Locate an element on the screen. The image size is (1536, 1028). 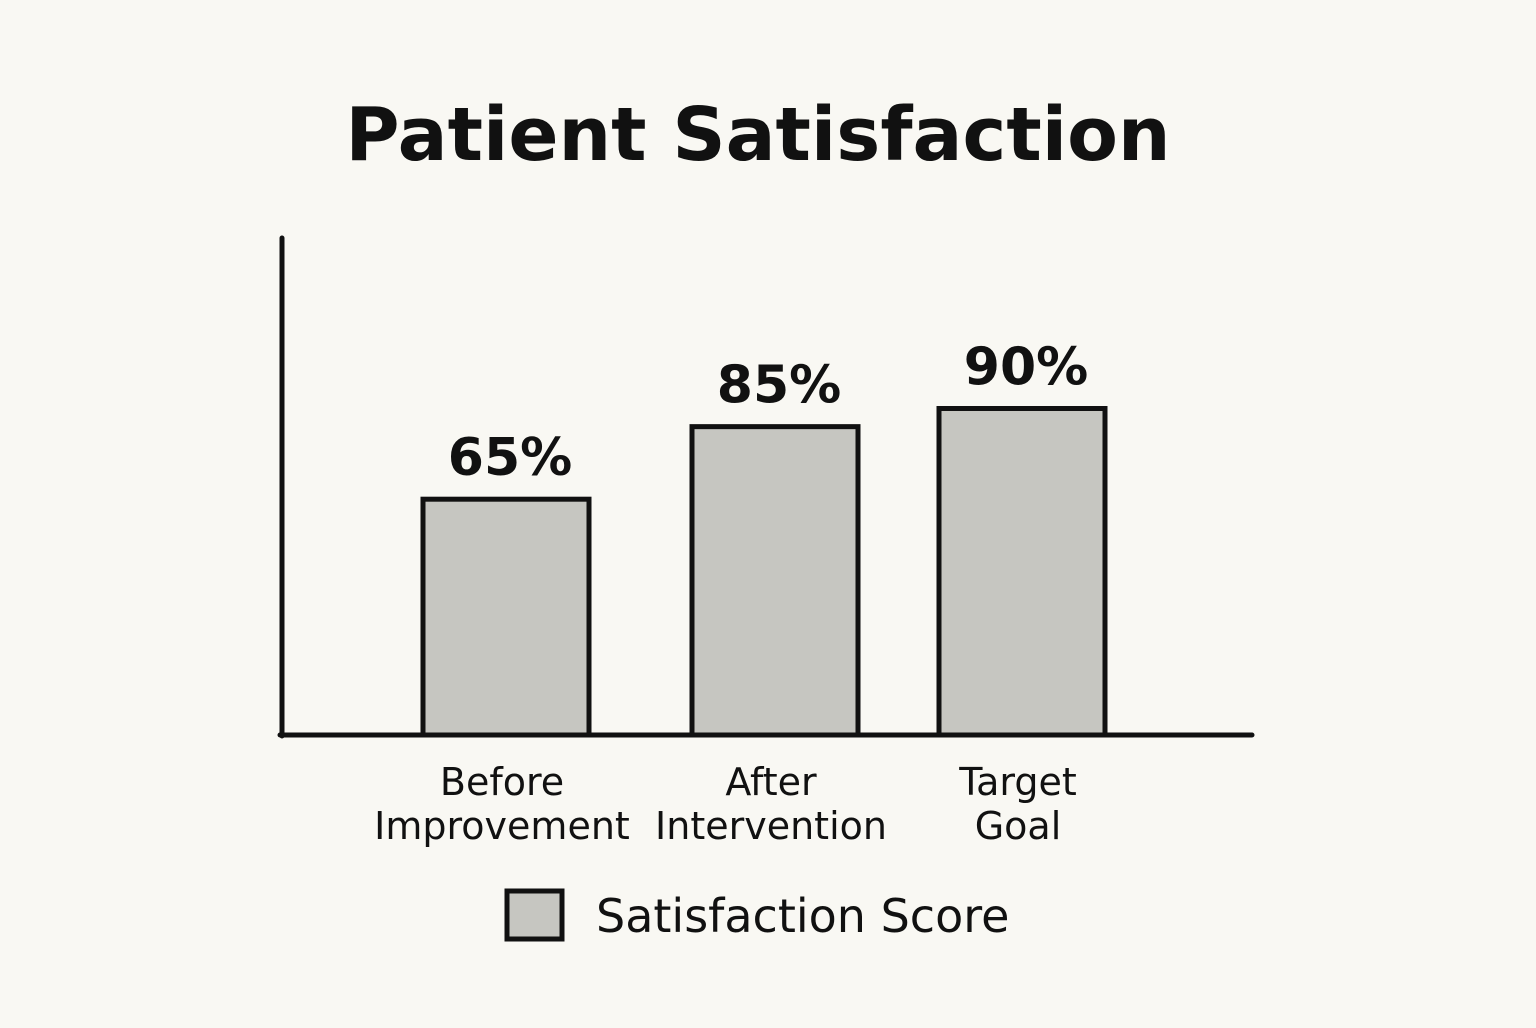
value-label-3: 90% is located at coordinates (1026, 368).